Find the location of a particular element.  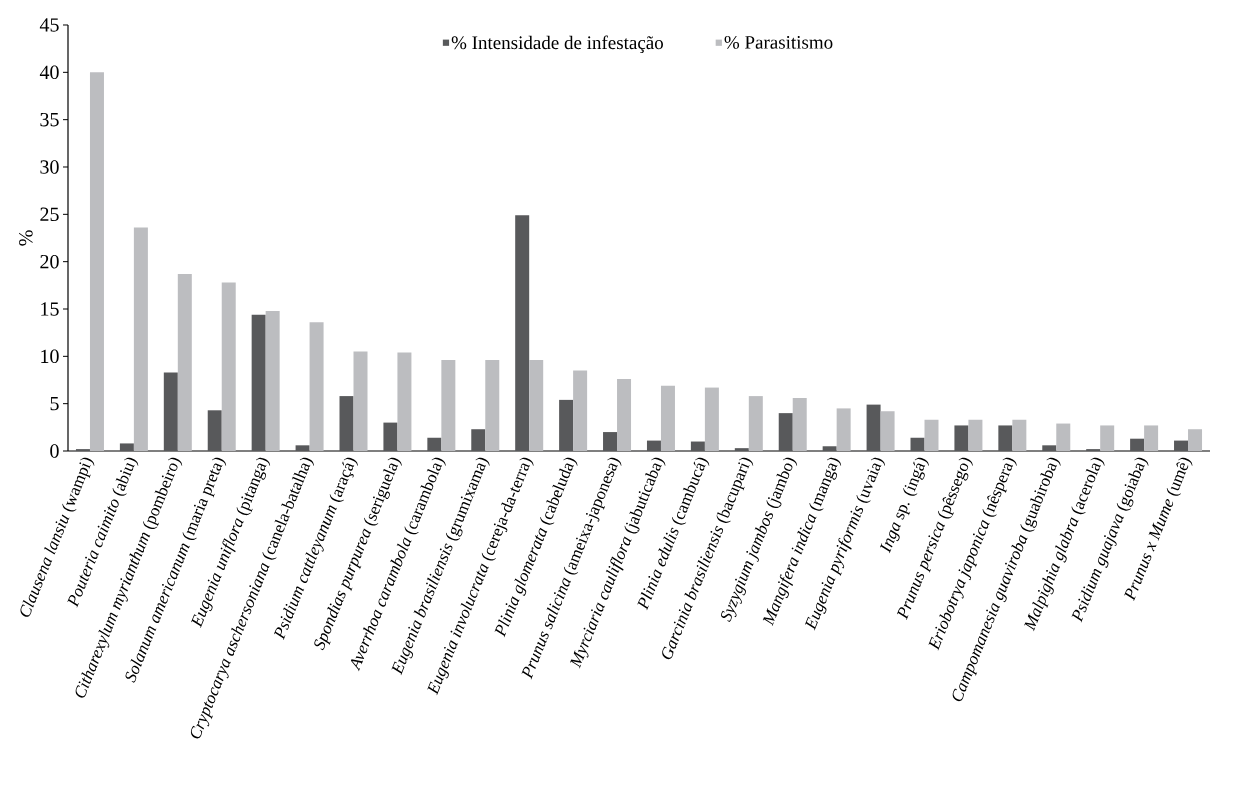

y-tick-label: 25 is located at coordinates (49, 214).